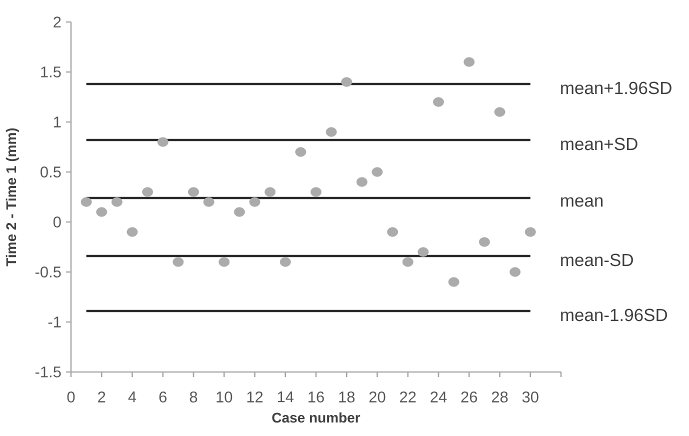 This screenshot has width=689, height=436. What do you see at coordinates (51, 72) in the screenshot?
I see `y-tick-label: 1.5` at bounding box center [51, 72].